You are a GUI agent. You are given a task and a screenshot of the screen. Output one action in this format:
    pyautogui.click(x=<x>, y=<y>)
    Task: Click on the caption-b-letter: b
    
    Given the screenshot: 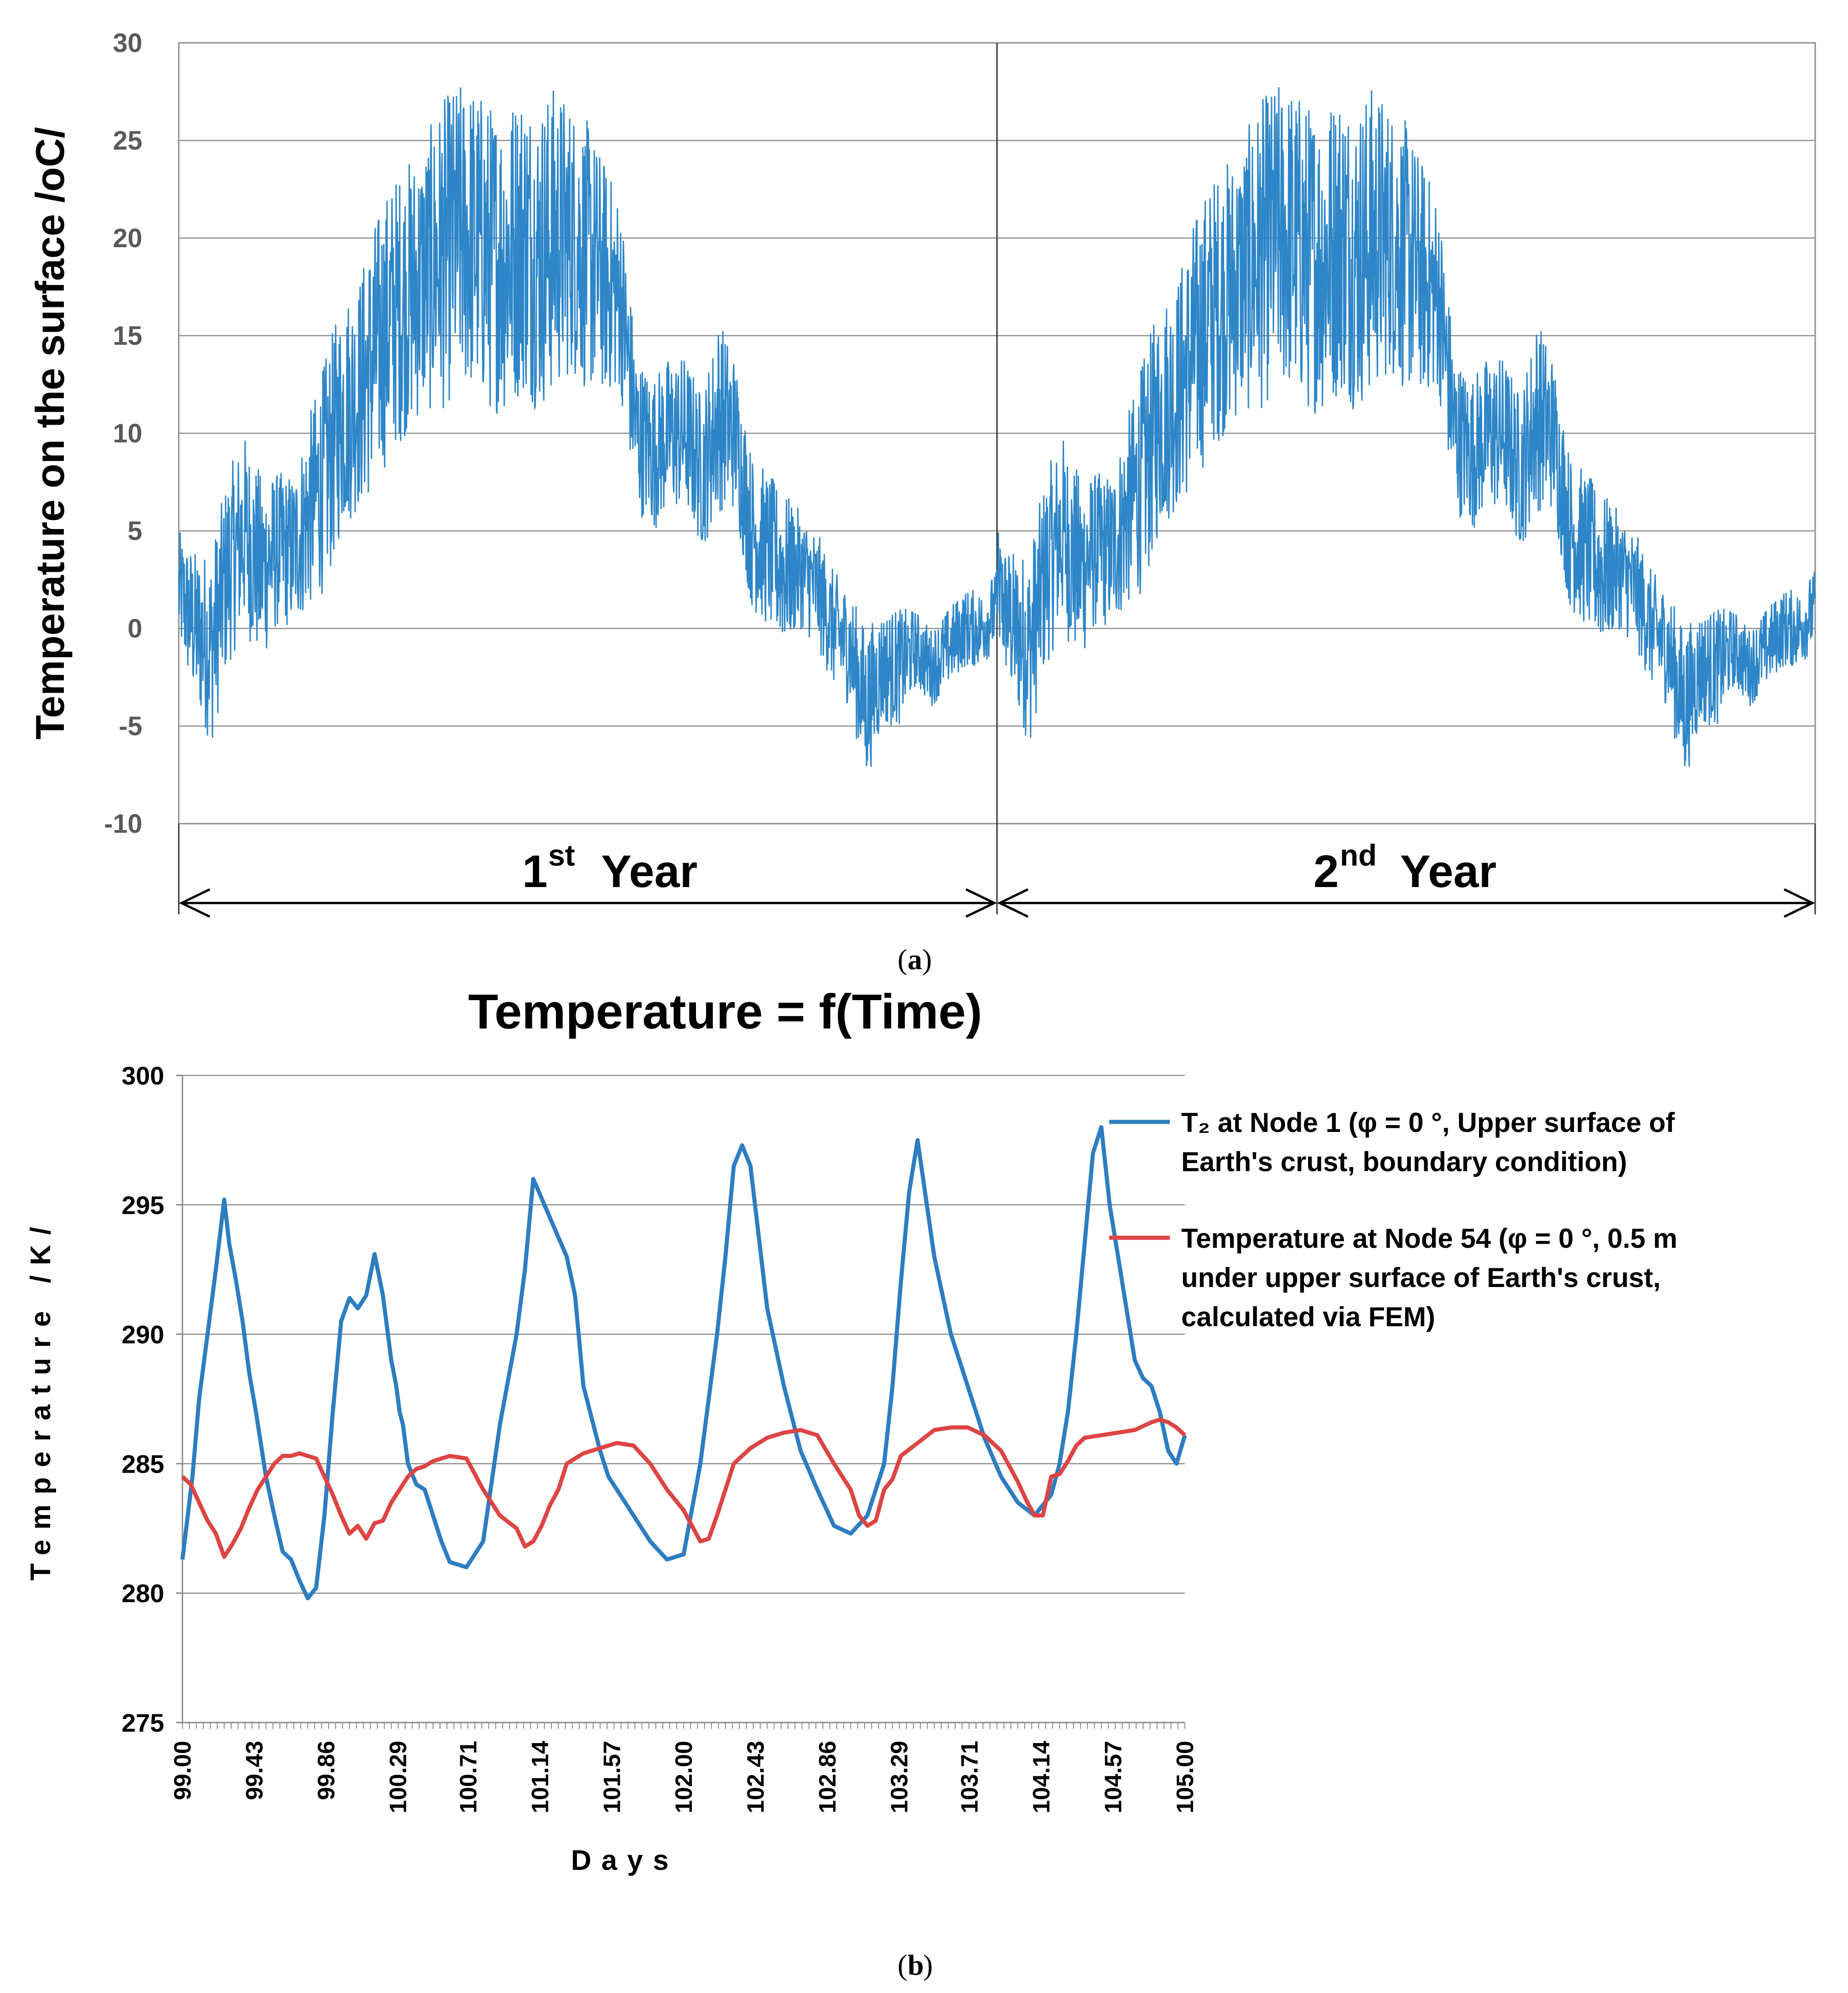 What is the action you would take?
    pyautogui.click(x=916, y=1965)
    